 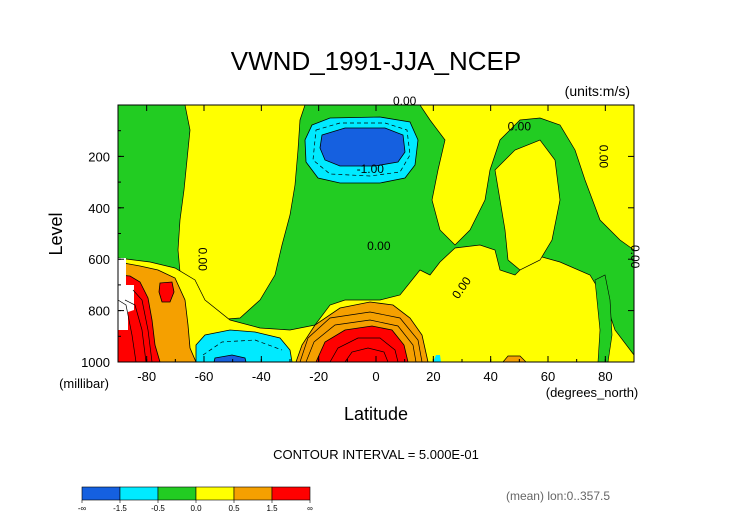 What do you see at coordinates (230, 358) in the screenshot?
I see `region-negative-south-core` at bounding box center [230, 358].